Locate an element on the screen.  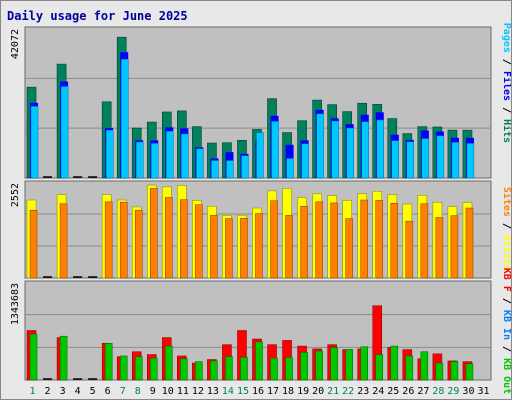
x-tick-label-day-16: 16 is located at coordinates (258, 391).